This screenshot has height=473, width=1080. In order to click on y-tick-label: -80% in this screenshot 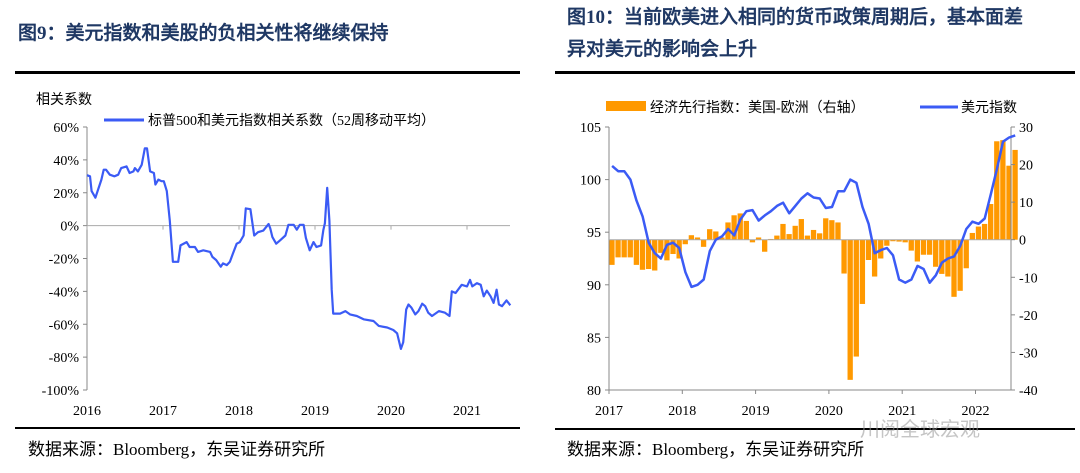, I will do `click(64, 358)`.